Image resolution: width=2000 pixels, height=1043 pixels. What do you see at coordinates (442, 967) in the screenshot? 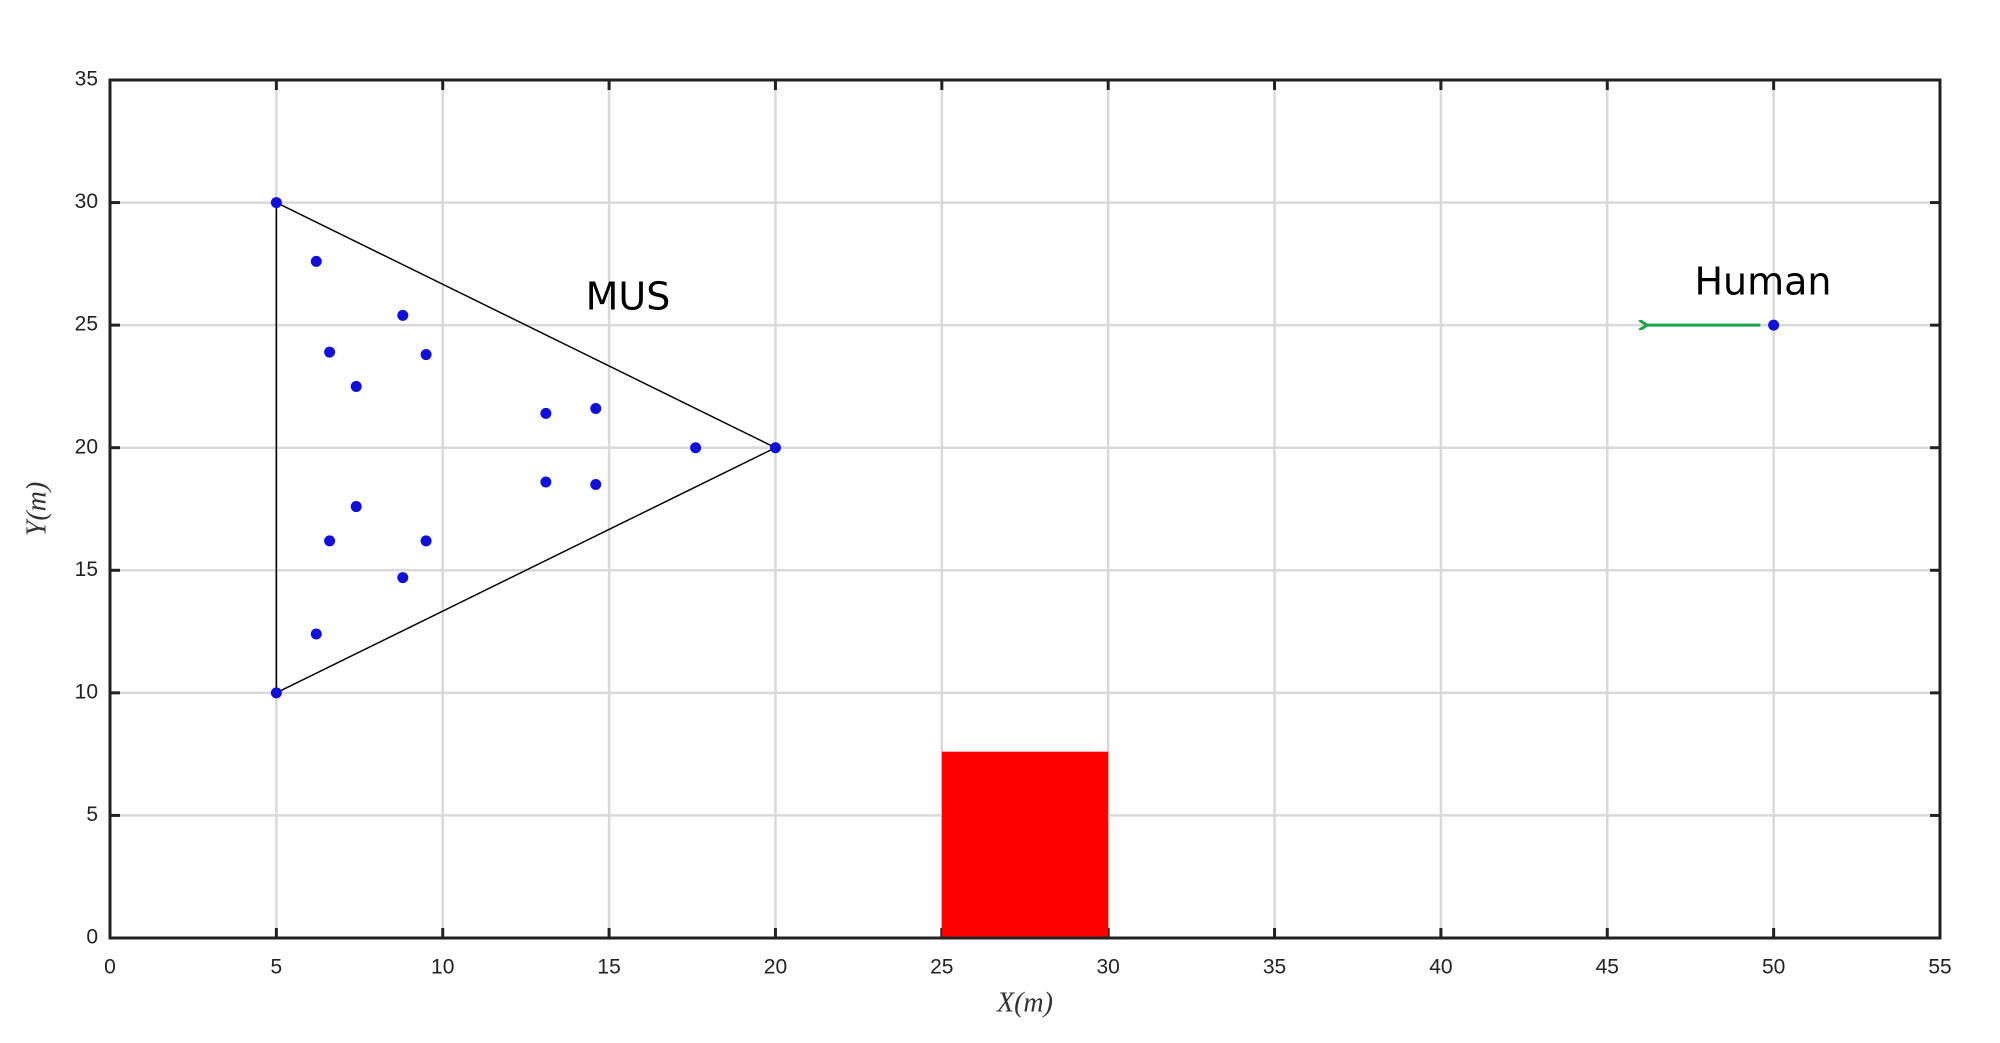
I see `x-tick-label: 10` at bounding box center [442, 967].